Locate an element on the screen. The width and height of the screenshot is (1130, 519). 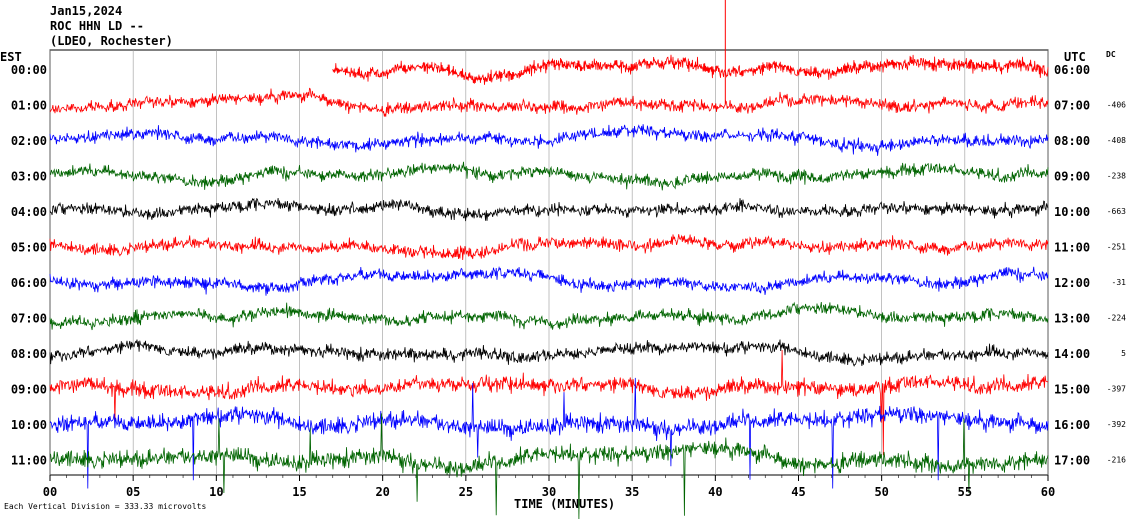
est-hour-label: 00:00 is located at coordinates (29, 70).